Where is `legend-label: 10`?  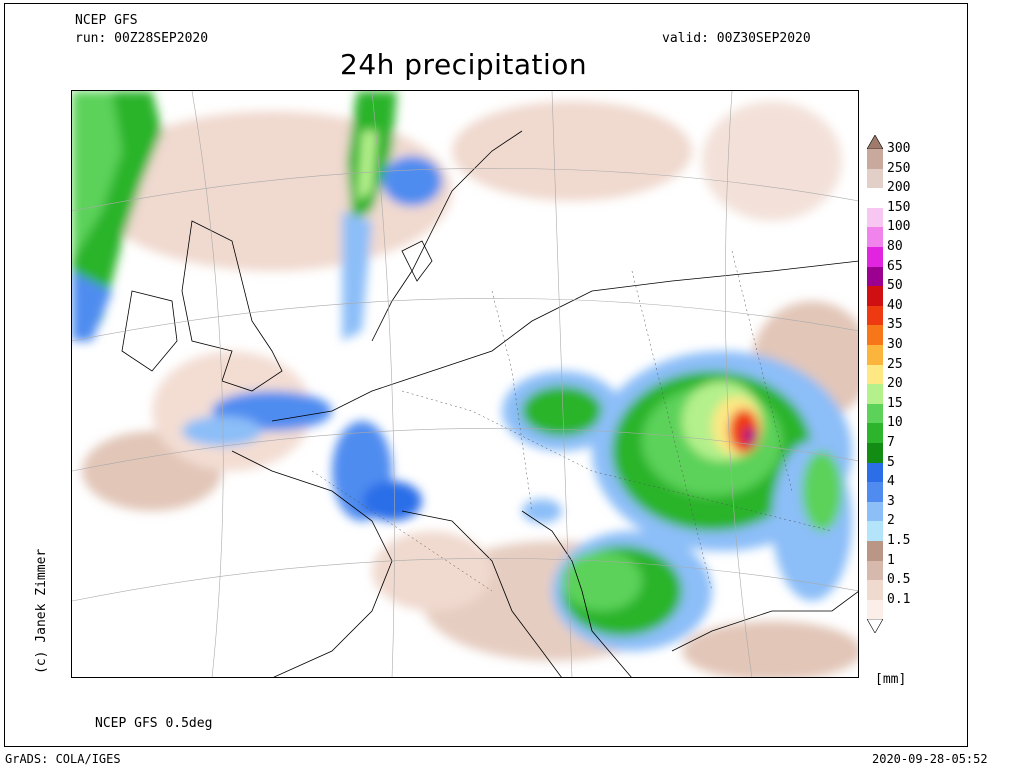 legend-label: 10 is located at coordinates (895, 423).